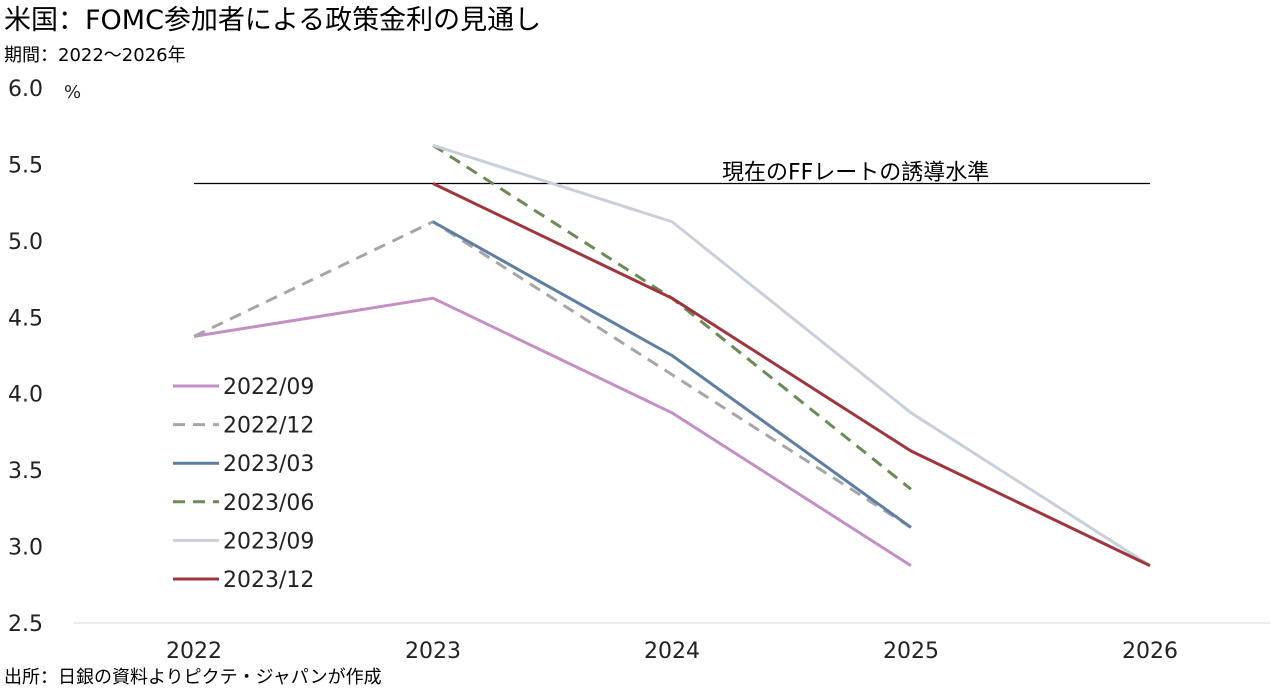 This screenshot has height=696, width=1280. Describe the element at coordinates (95, 55) in the screenshot. I see `chart-period: 期間：2022～2026年` at that location.